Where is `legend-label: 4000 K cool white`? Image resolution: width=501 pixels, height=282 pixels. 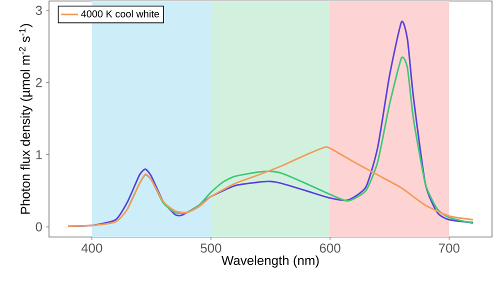 legend-label: 4000 K cool white is located at coordinates (120, 14).